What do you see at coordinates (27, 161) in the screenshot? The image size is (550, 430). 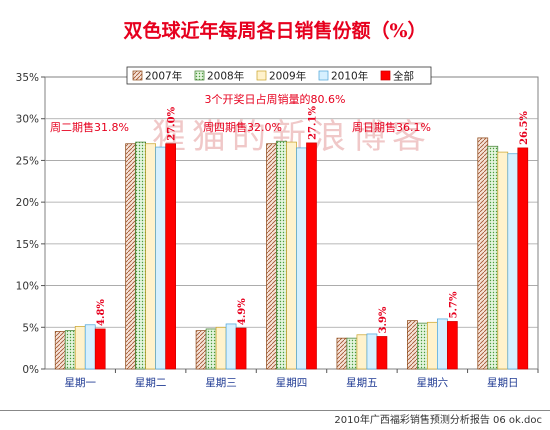 I see `y-tick-label: 25%` at bounding box center [27, 161].